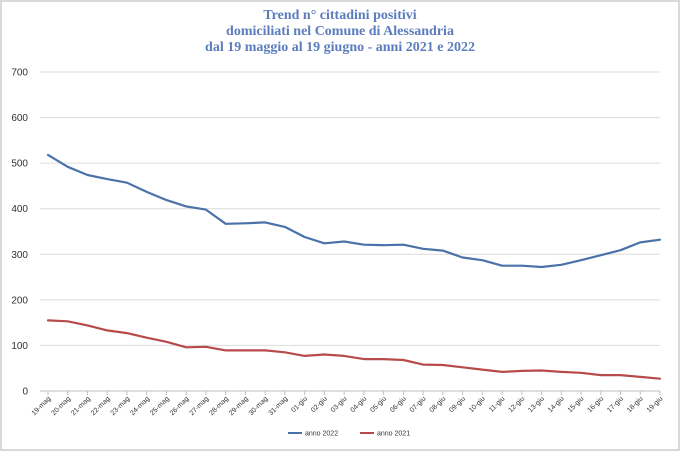  What do you see at coordinates (121, 406) in the screenshot?
I see `x-tick-label: 23-mag` at bounding box center [121, 406].